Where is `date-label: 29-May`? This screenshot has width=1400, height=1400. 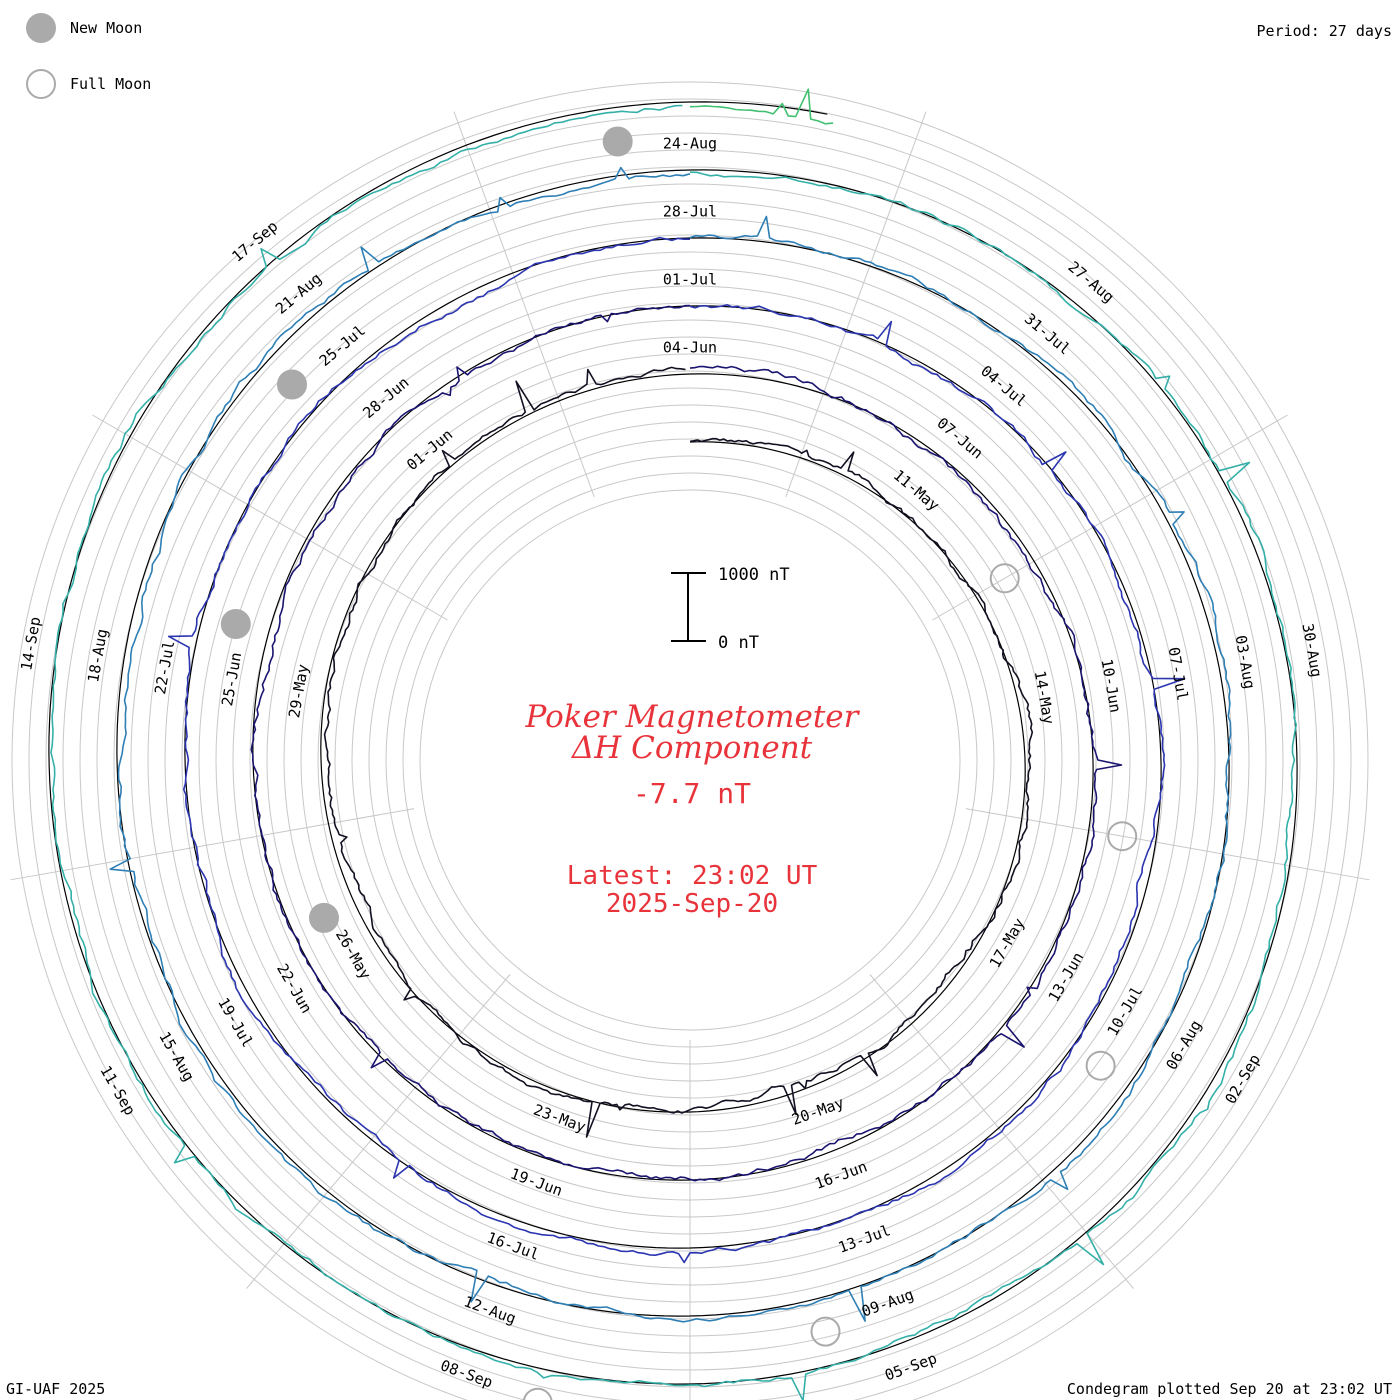 date-label: 29-May is located at coordinates (298, 691).